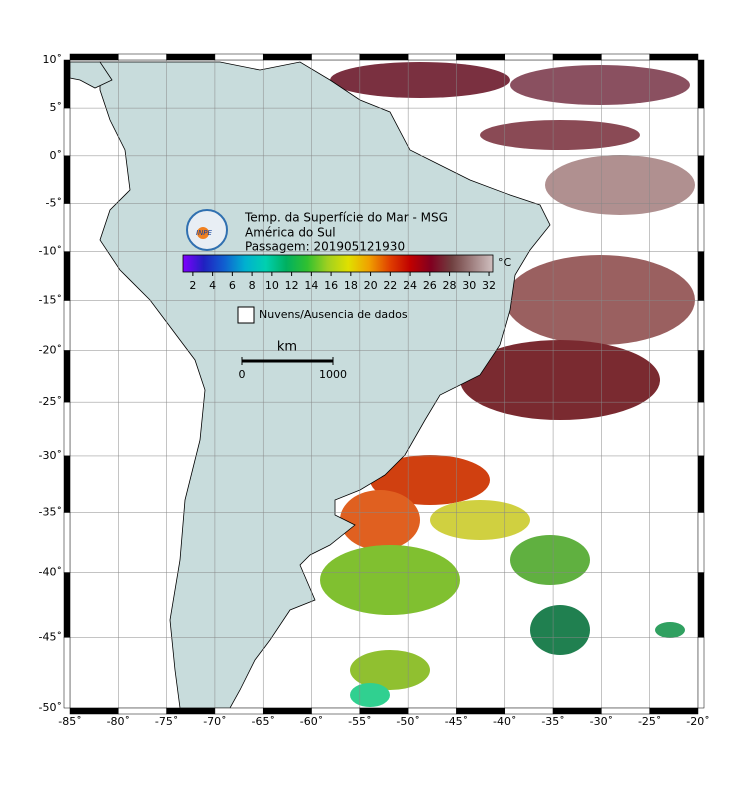 The height and width of the screenshot is (785, 741). Describe the element at coordinates (410, 285) in the screenshot. I see `colorbar-tick-label: 24` at that location.